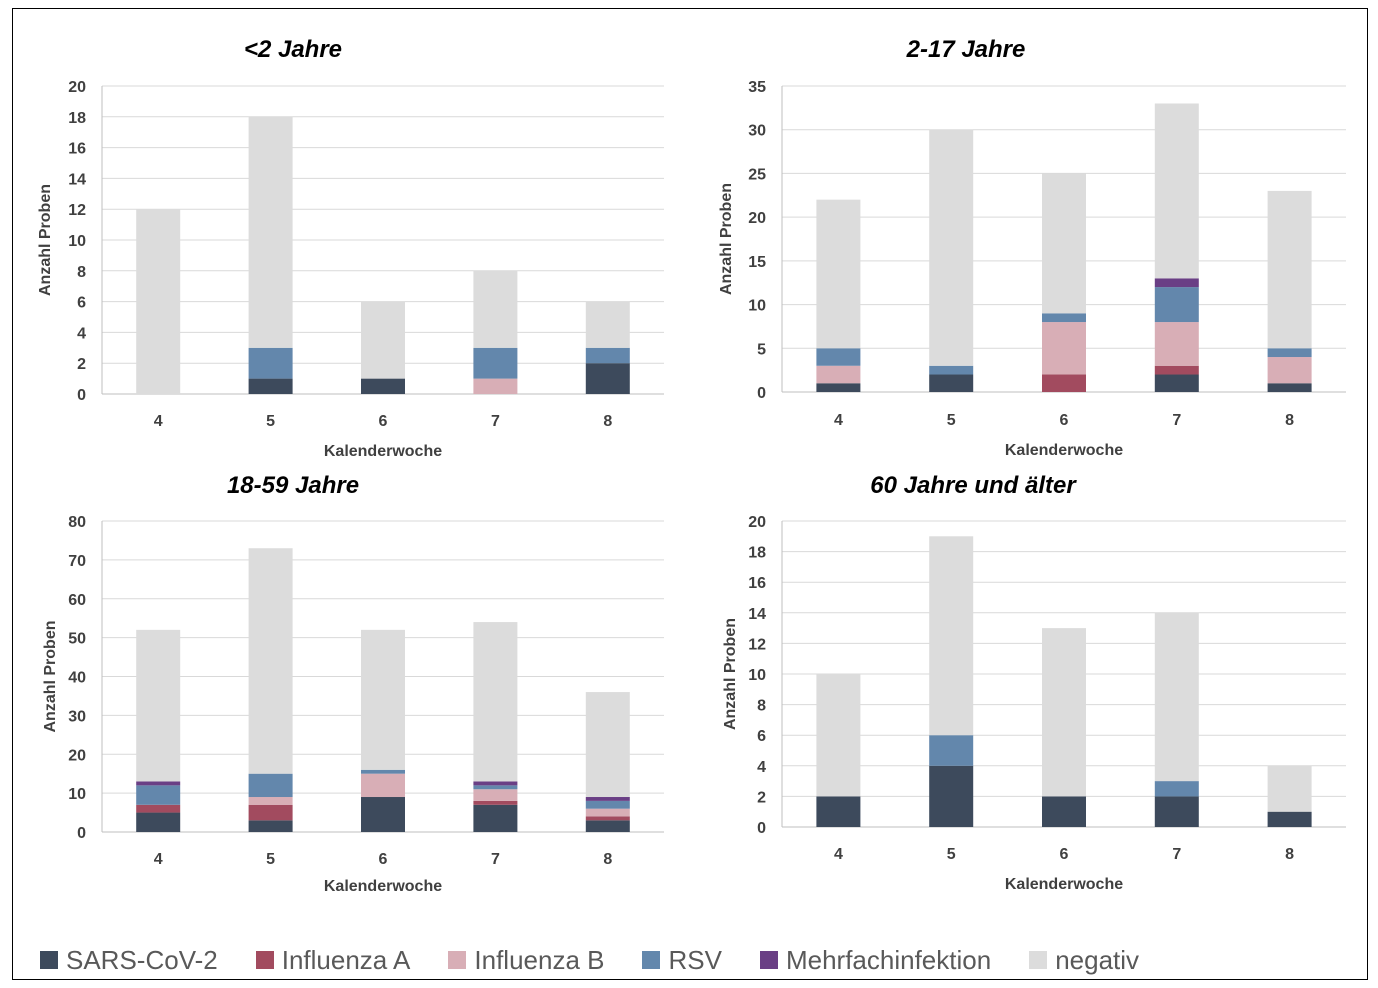  Describe the element at coordinates (1084, 960) in the screenshot. I see `legend-item-negativ: negativ` at that location.